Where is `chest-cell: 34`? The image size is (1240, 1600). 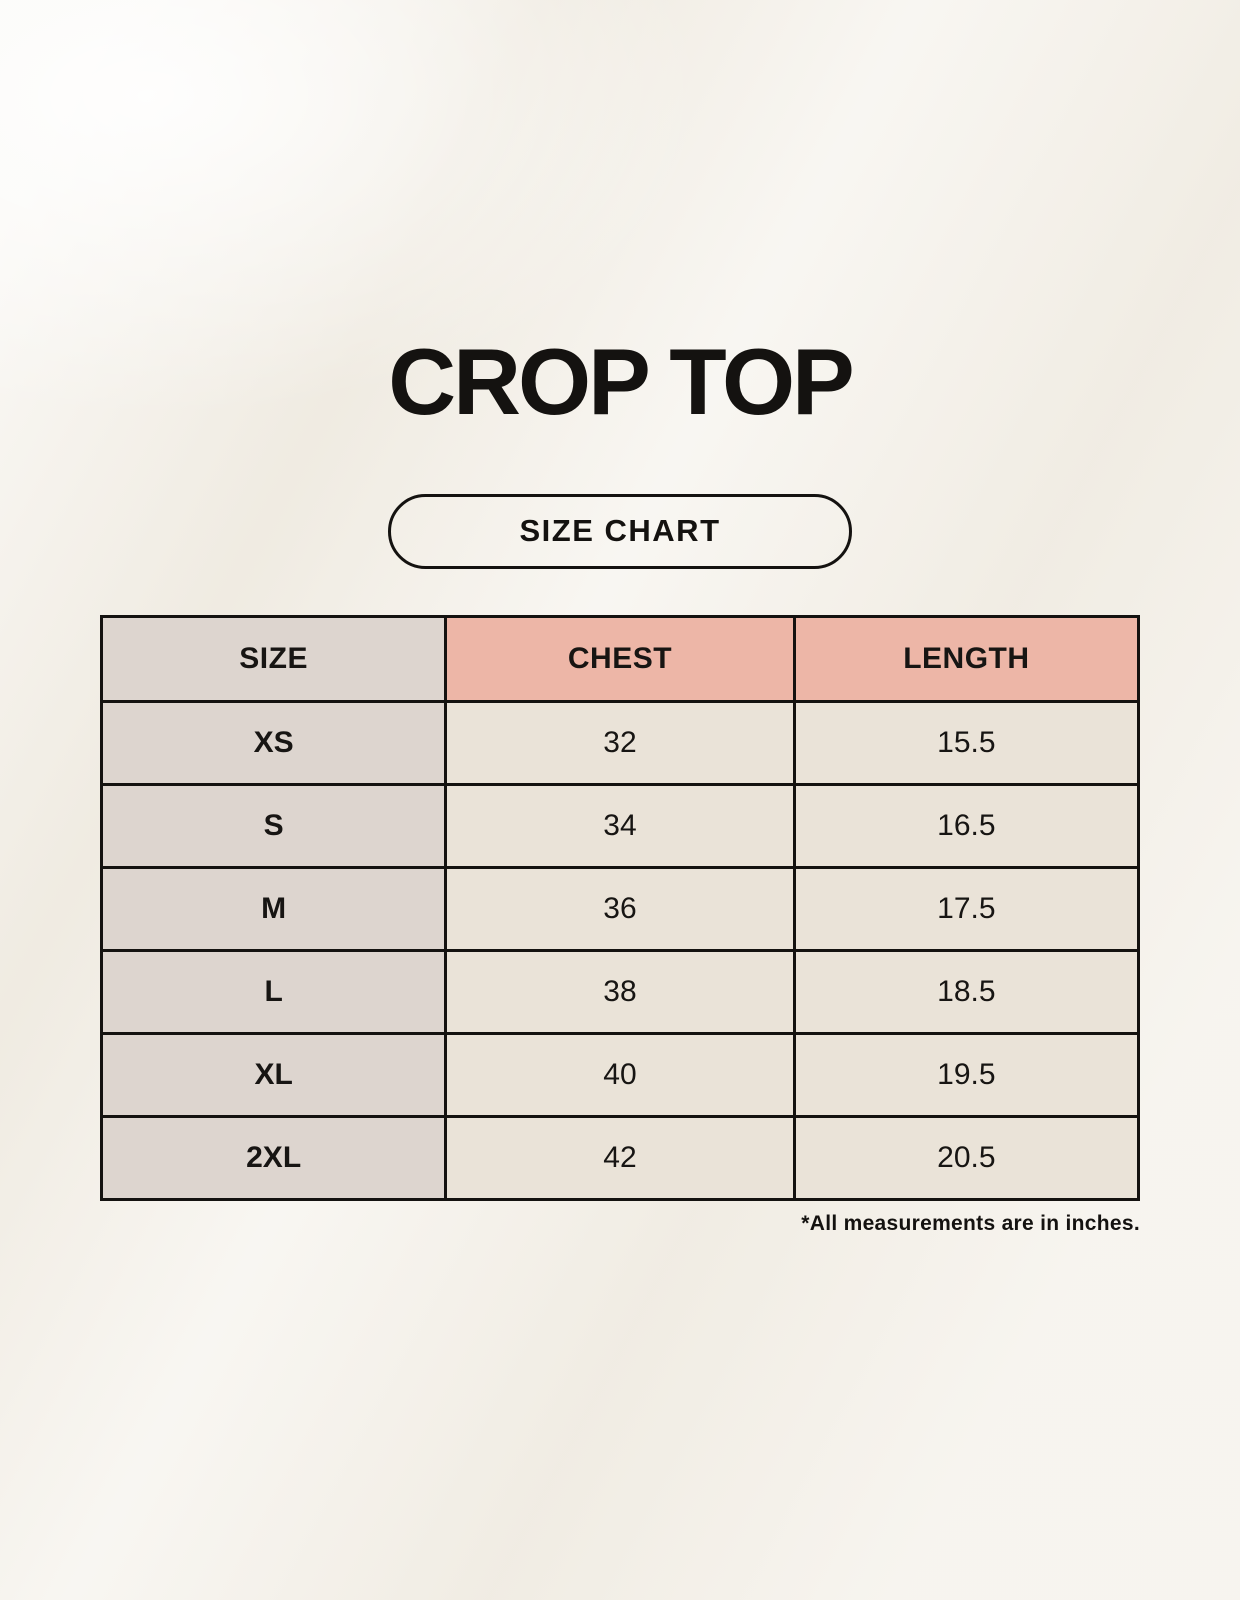 chest-cell: 34 is located at coordinates (620, 825).